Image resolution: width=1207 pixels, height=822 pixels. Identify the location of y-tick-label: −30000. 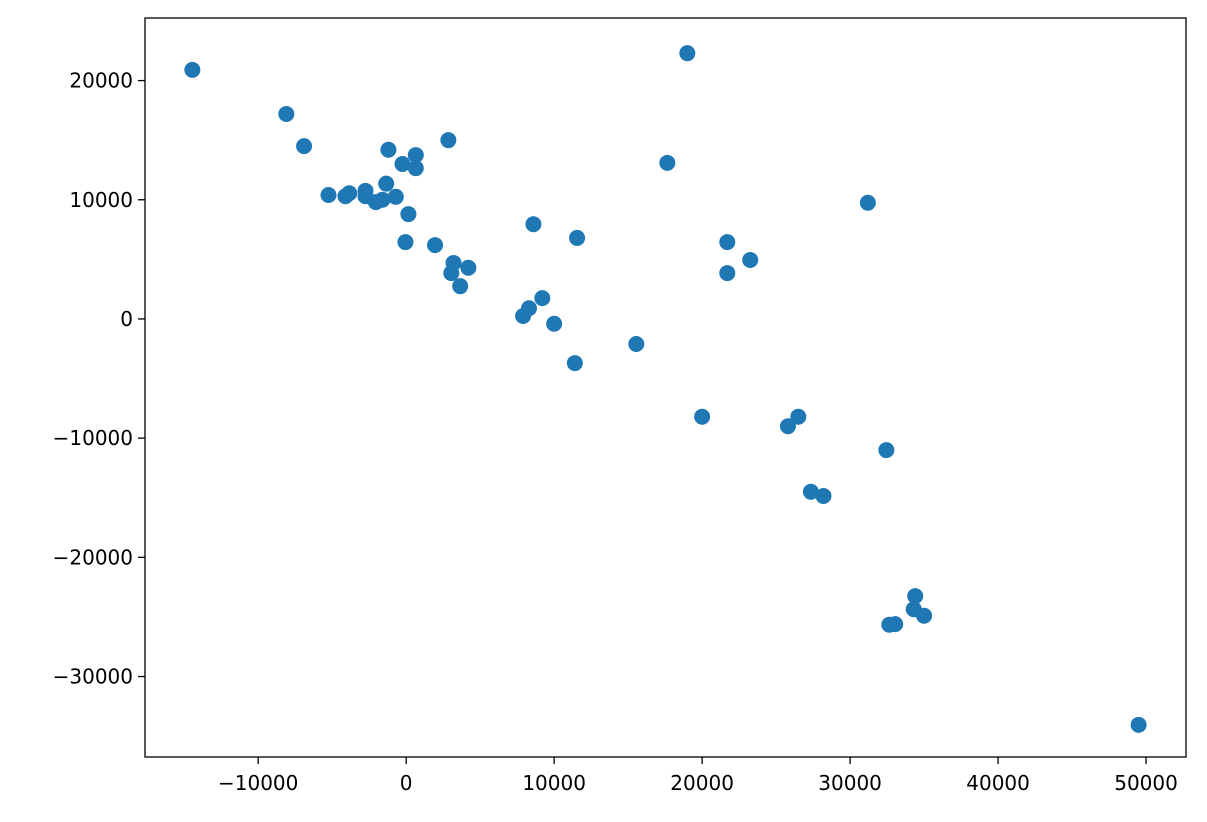
(93, 677).